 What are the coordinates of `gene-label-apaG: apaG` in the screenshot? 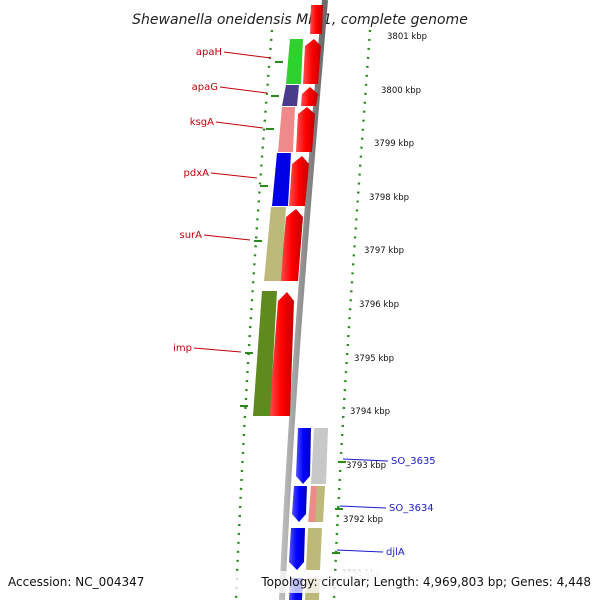 It's located at (205, 87).